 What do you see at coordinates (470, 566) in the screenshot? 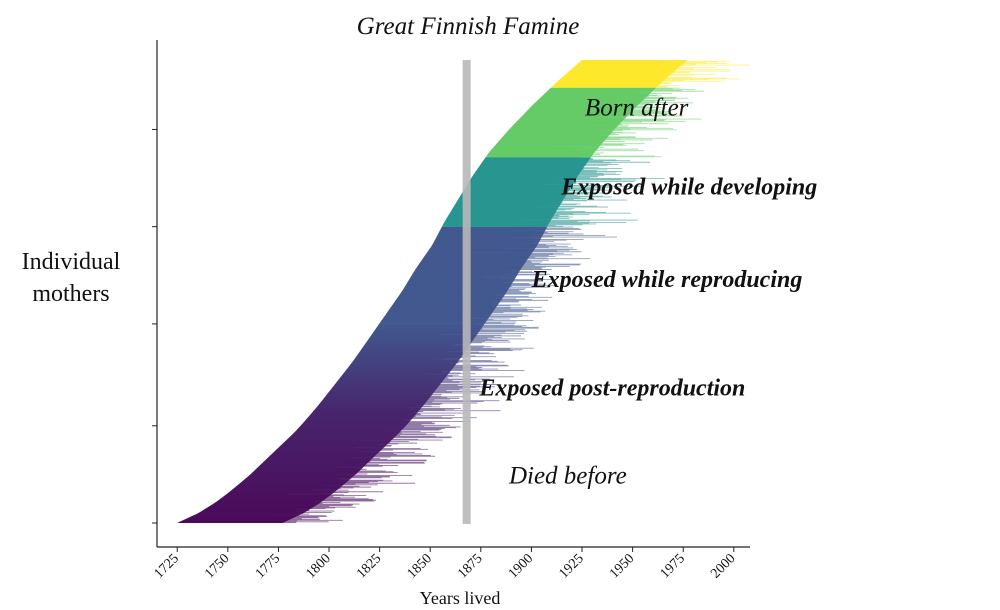
I see `x-tick-label: 1875` at bounding box center [470, 566].